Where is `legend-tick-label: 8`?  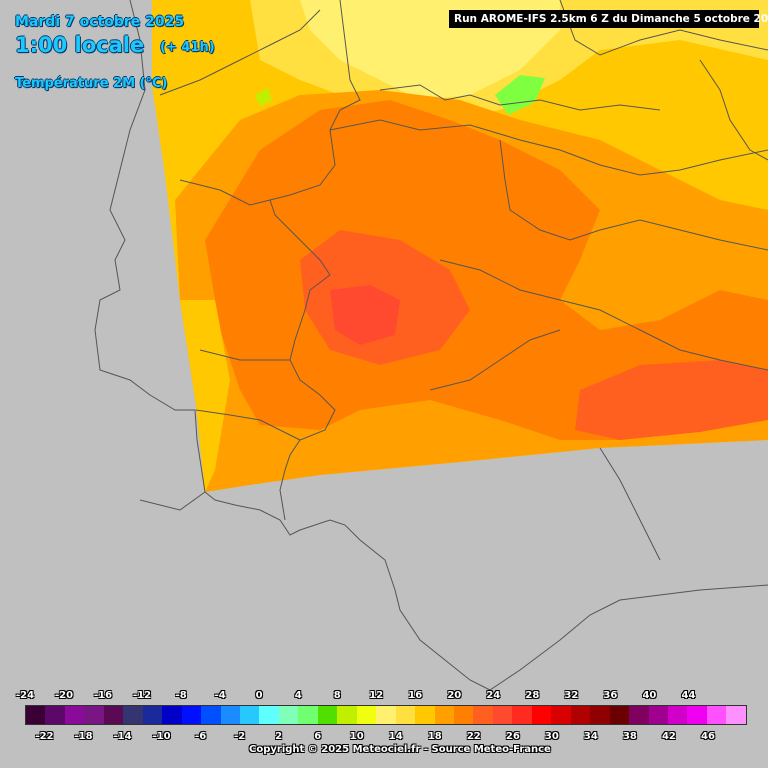
legend-tick-label: 8 is located at coordinates (337, 695).